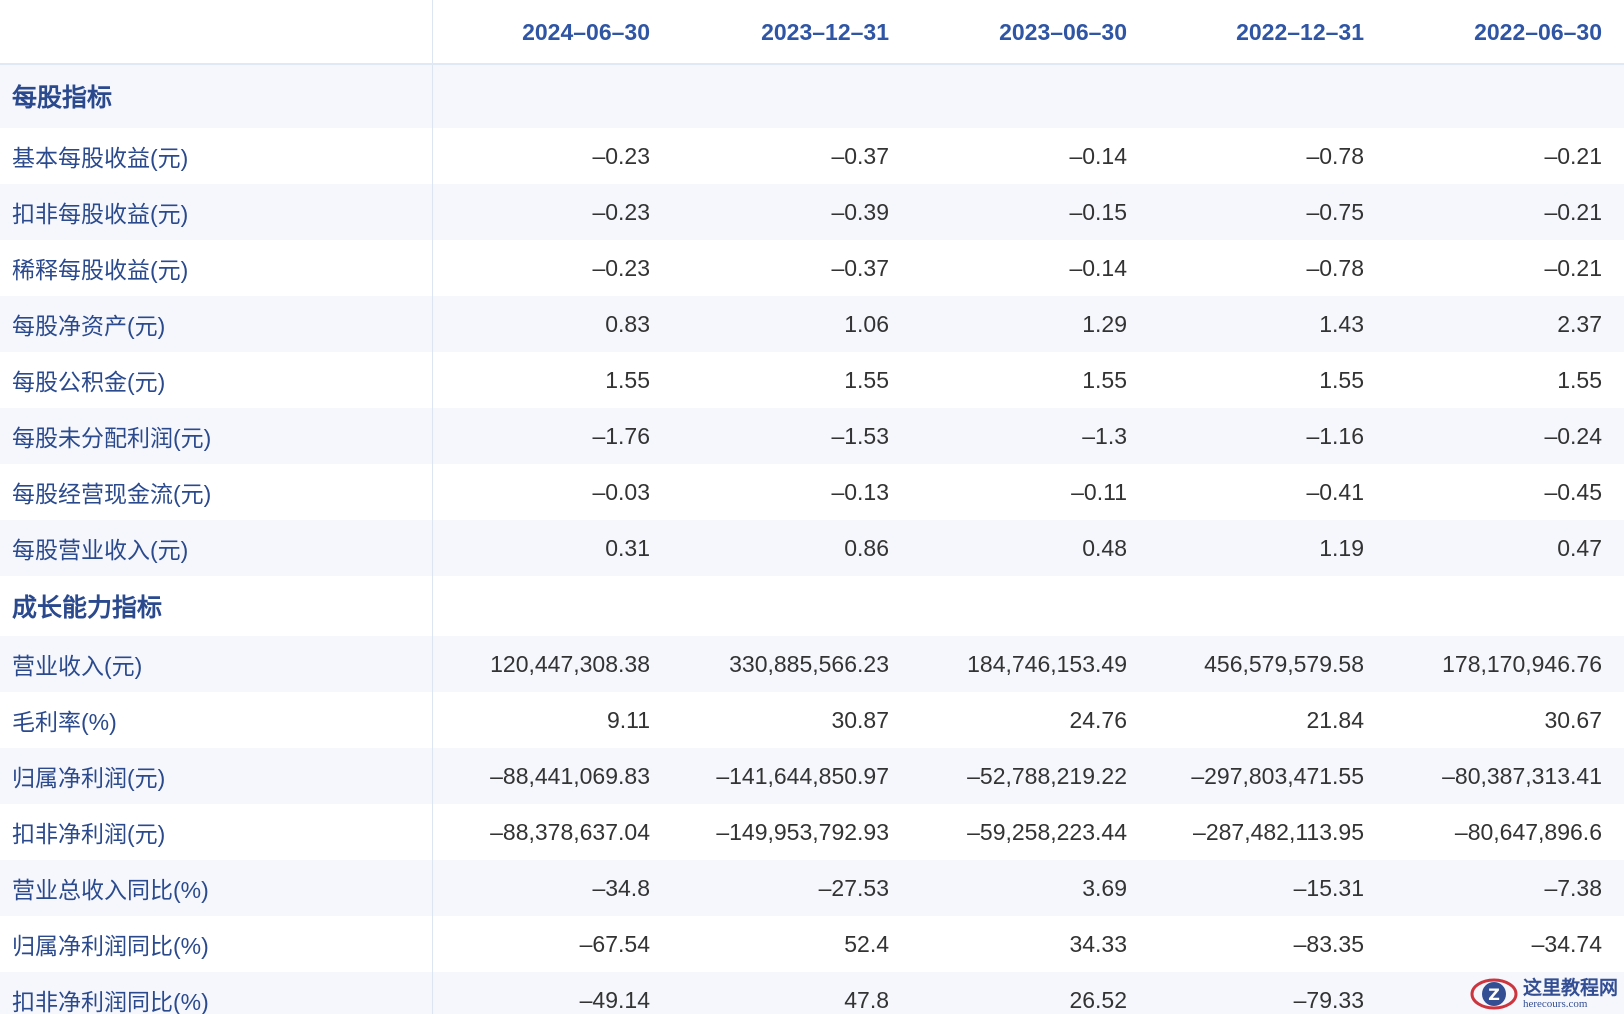  Describe the element at coordinates (1047, 663) in the screenshot. I see `row-value: 184,746,153.49` at that location.